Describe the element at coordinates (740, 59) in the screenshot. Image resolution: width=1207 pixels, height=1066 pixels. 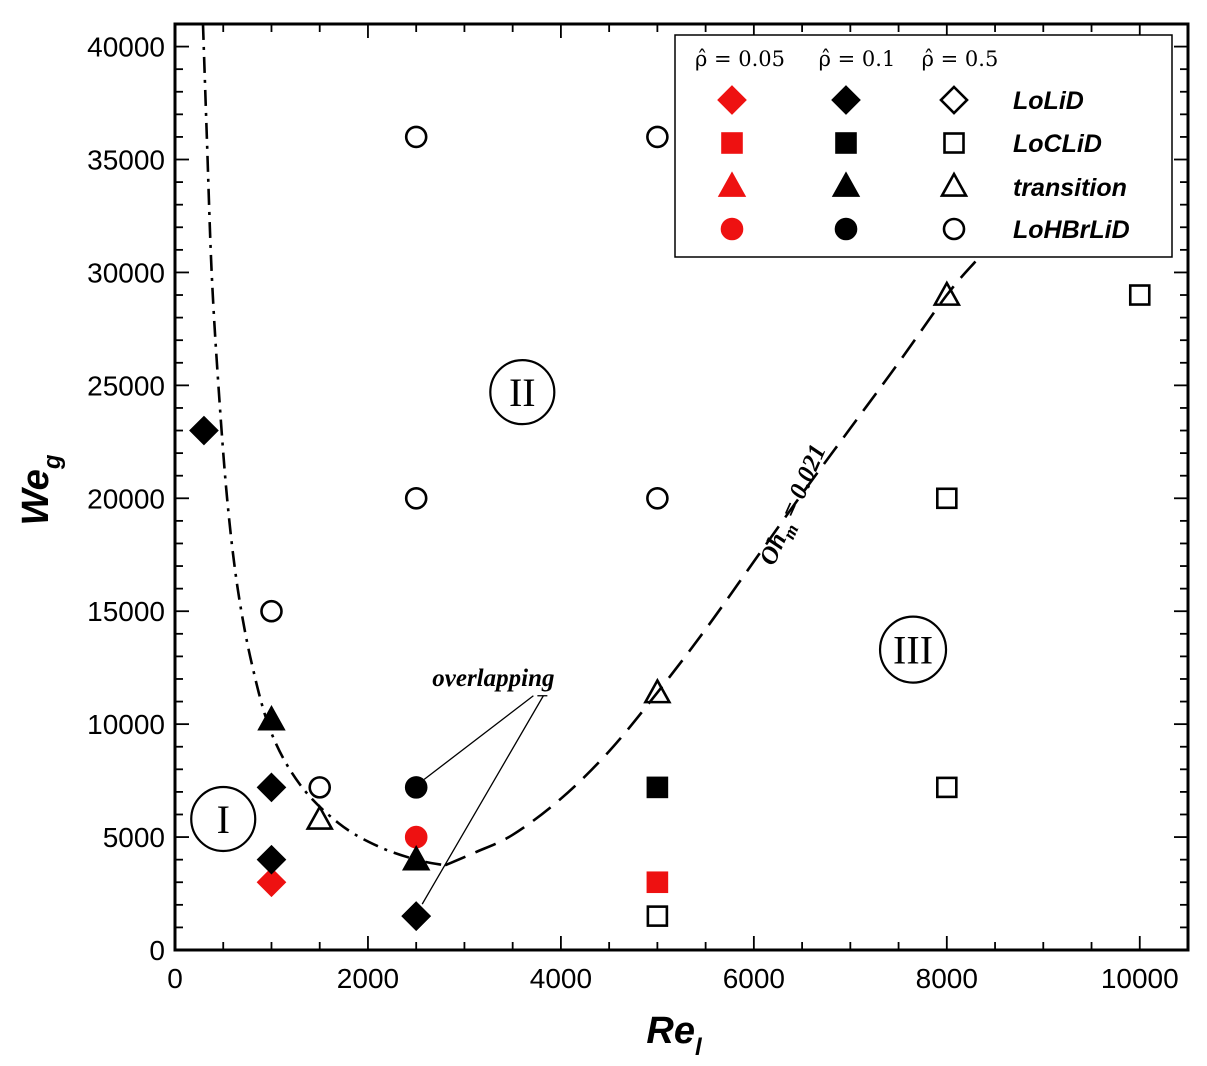
I see `legend-header-0.05: ρ̂ = 0.05` at that location.